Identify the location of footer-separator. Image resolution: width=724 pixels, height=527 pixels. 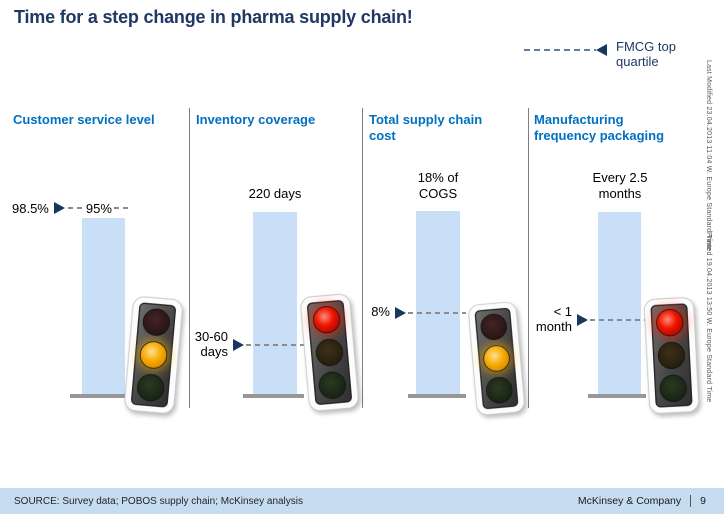
(691, 501).